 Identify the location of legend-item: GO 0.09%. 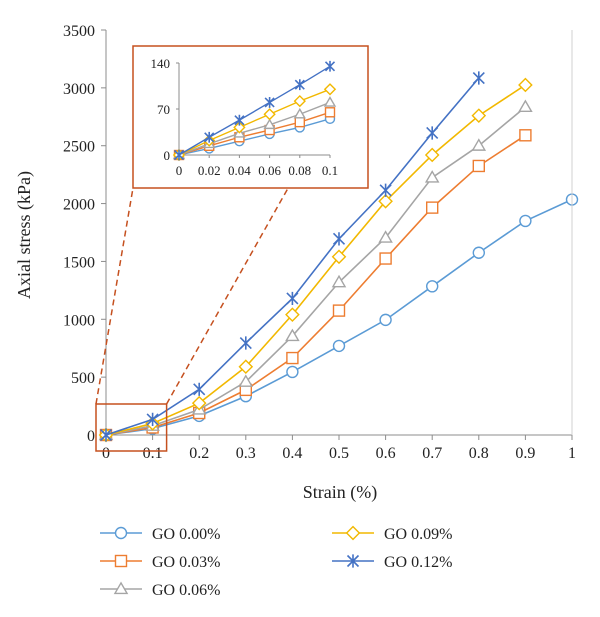
(392, 534).